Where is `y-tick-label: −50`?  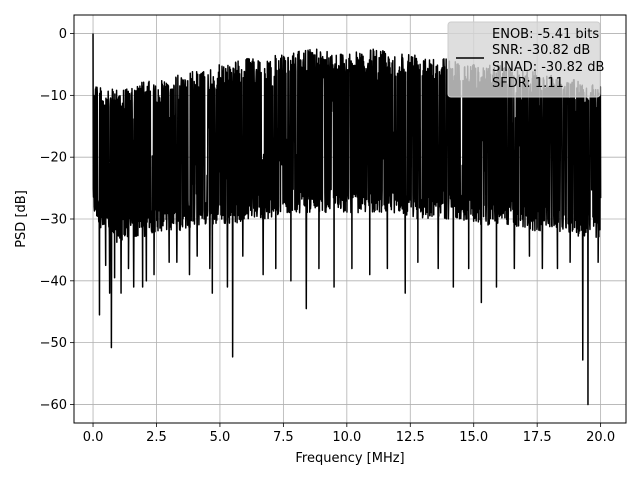
y-tick-label: −50 is located at coordinates (53, 343).